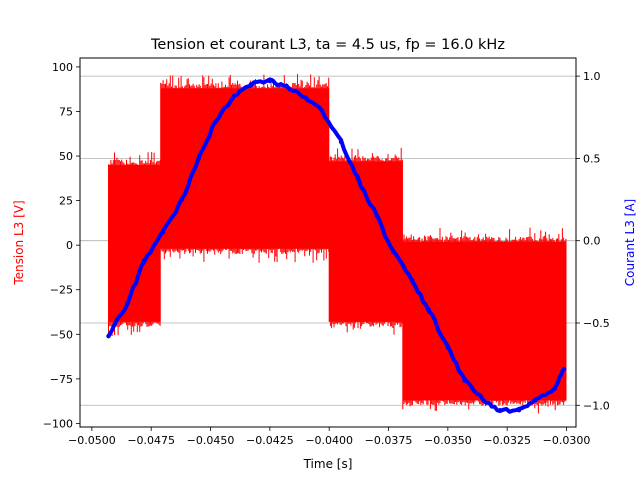 This screenshot has height=480, width=640. I want to click on y-left-tick-label: 100, so click(62, 67).